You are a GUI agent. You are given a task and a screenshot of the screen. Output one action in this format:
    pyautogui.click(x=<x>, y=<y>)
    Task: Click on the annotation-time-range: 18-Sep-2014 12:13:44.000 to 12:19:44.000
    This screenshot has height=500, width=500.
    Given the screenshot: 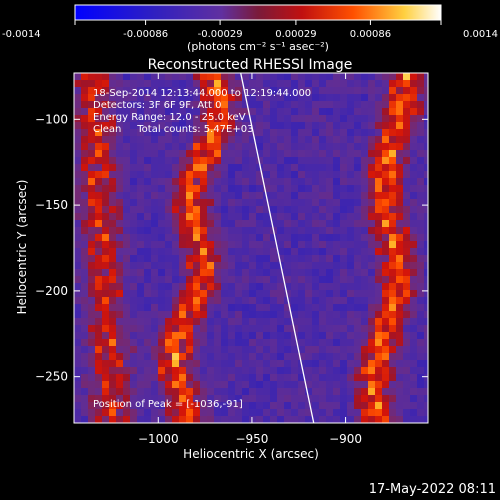 What is the action you would take?
    pyautogui.click(x=202, y=93)
    